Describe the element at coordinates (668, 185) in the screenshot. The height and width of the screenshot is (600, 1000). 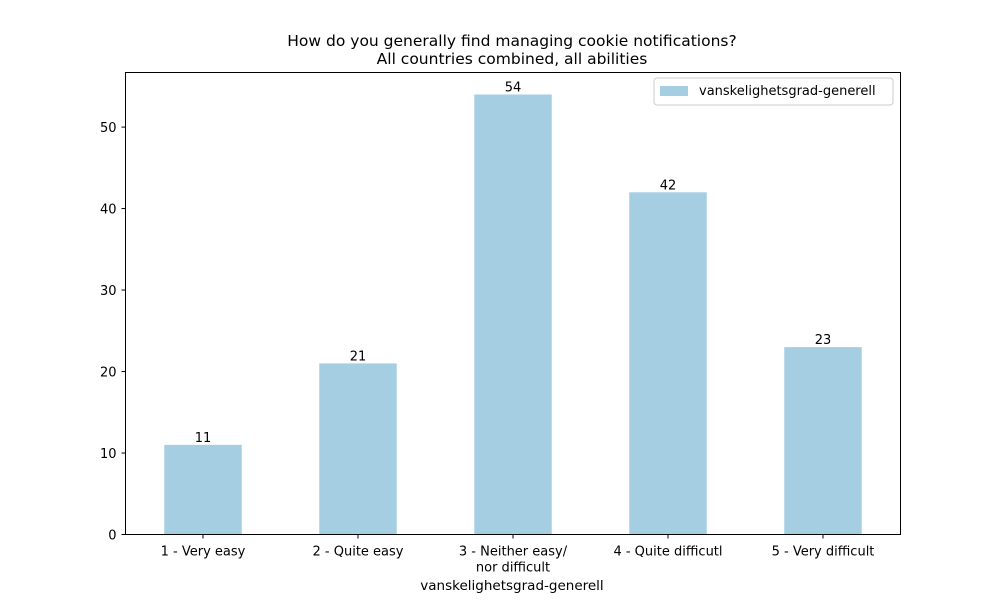
I see `data-label: 42` at that location.